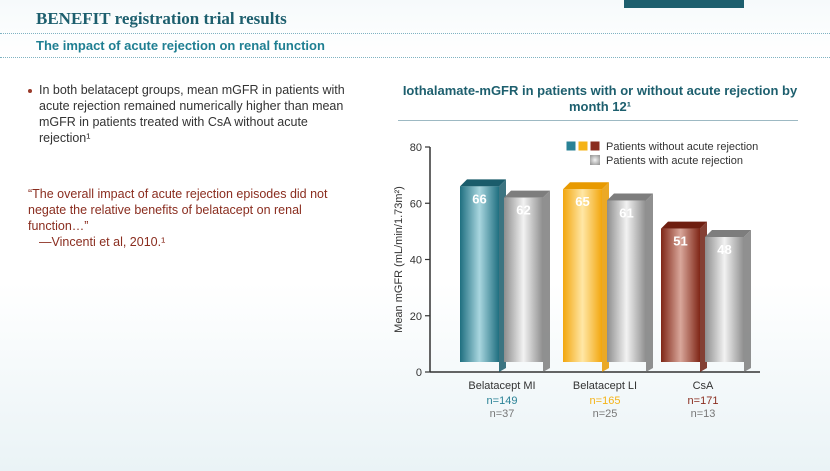 This screenshot has width=830, height=471. Describe the element at coordinates (416, 317) in the screenshot. I see `y-tick-label: 20` at that location.